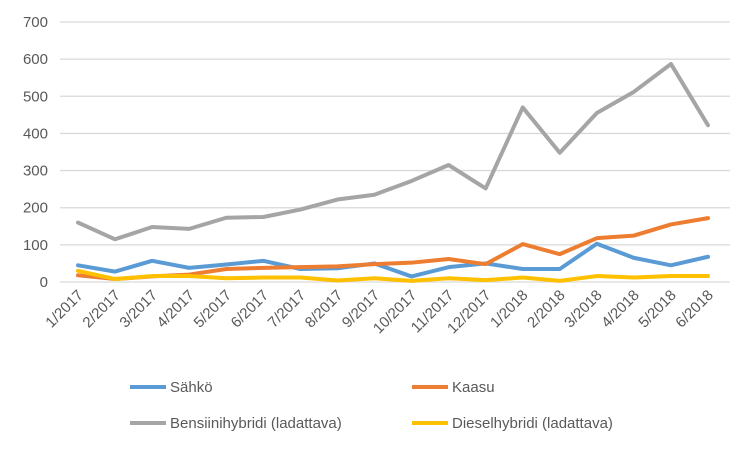 The image size is (750, 449). I want to click on x-tick-label: 2/2018, so click(546, 309).